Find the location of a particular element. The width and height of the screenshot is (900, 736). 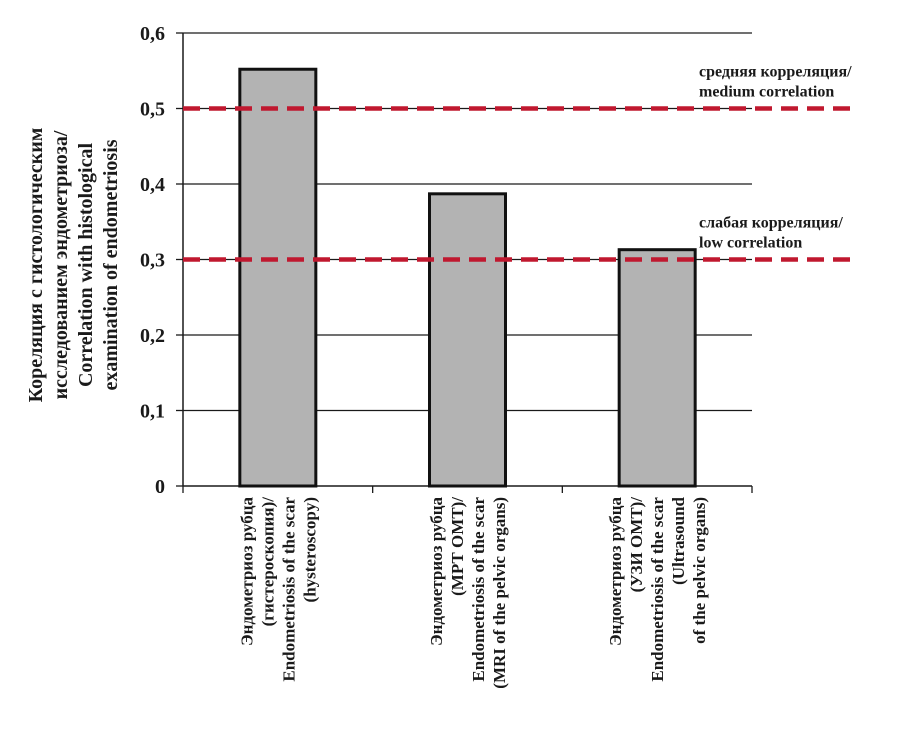

reference-line-label: medium correlation is located at coordinates (766, 92).